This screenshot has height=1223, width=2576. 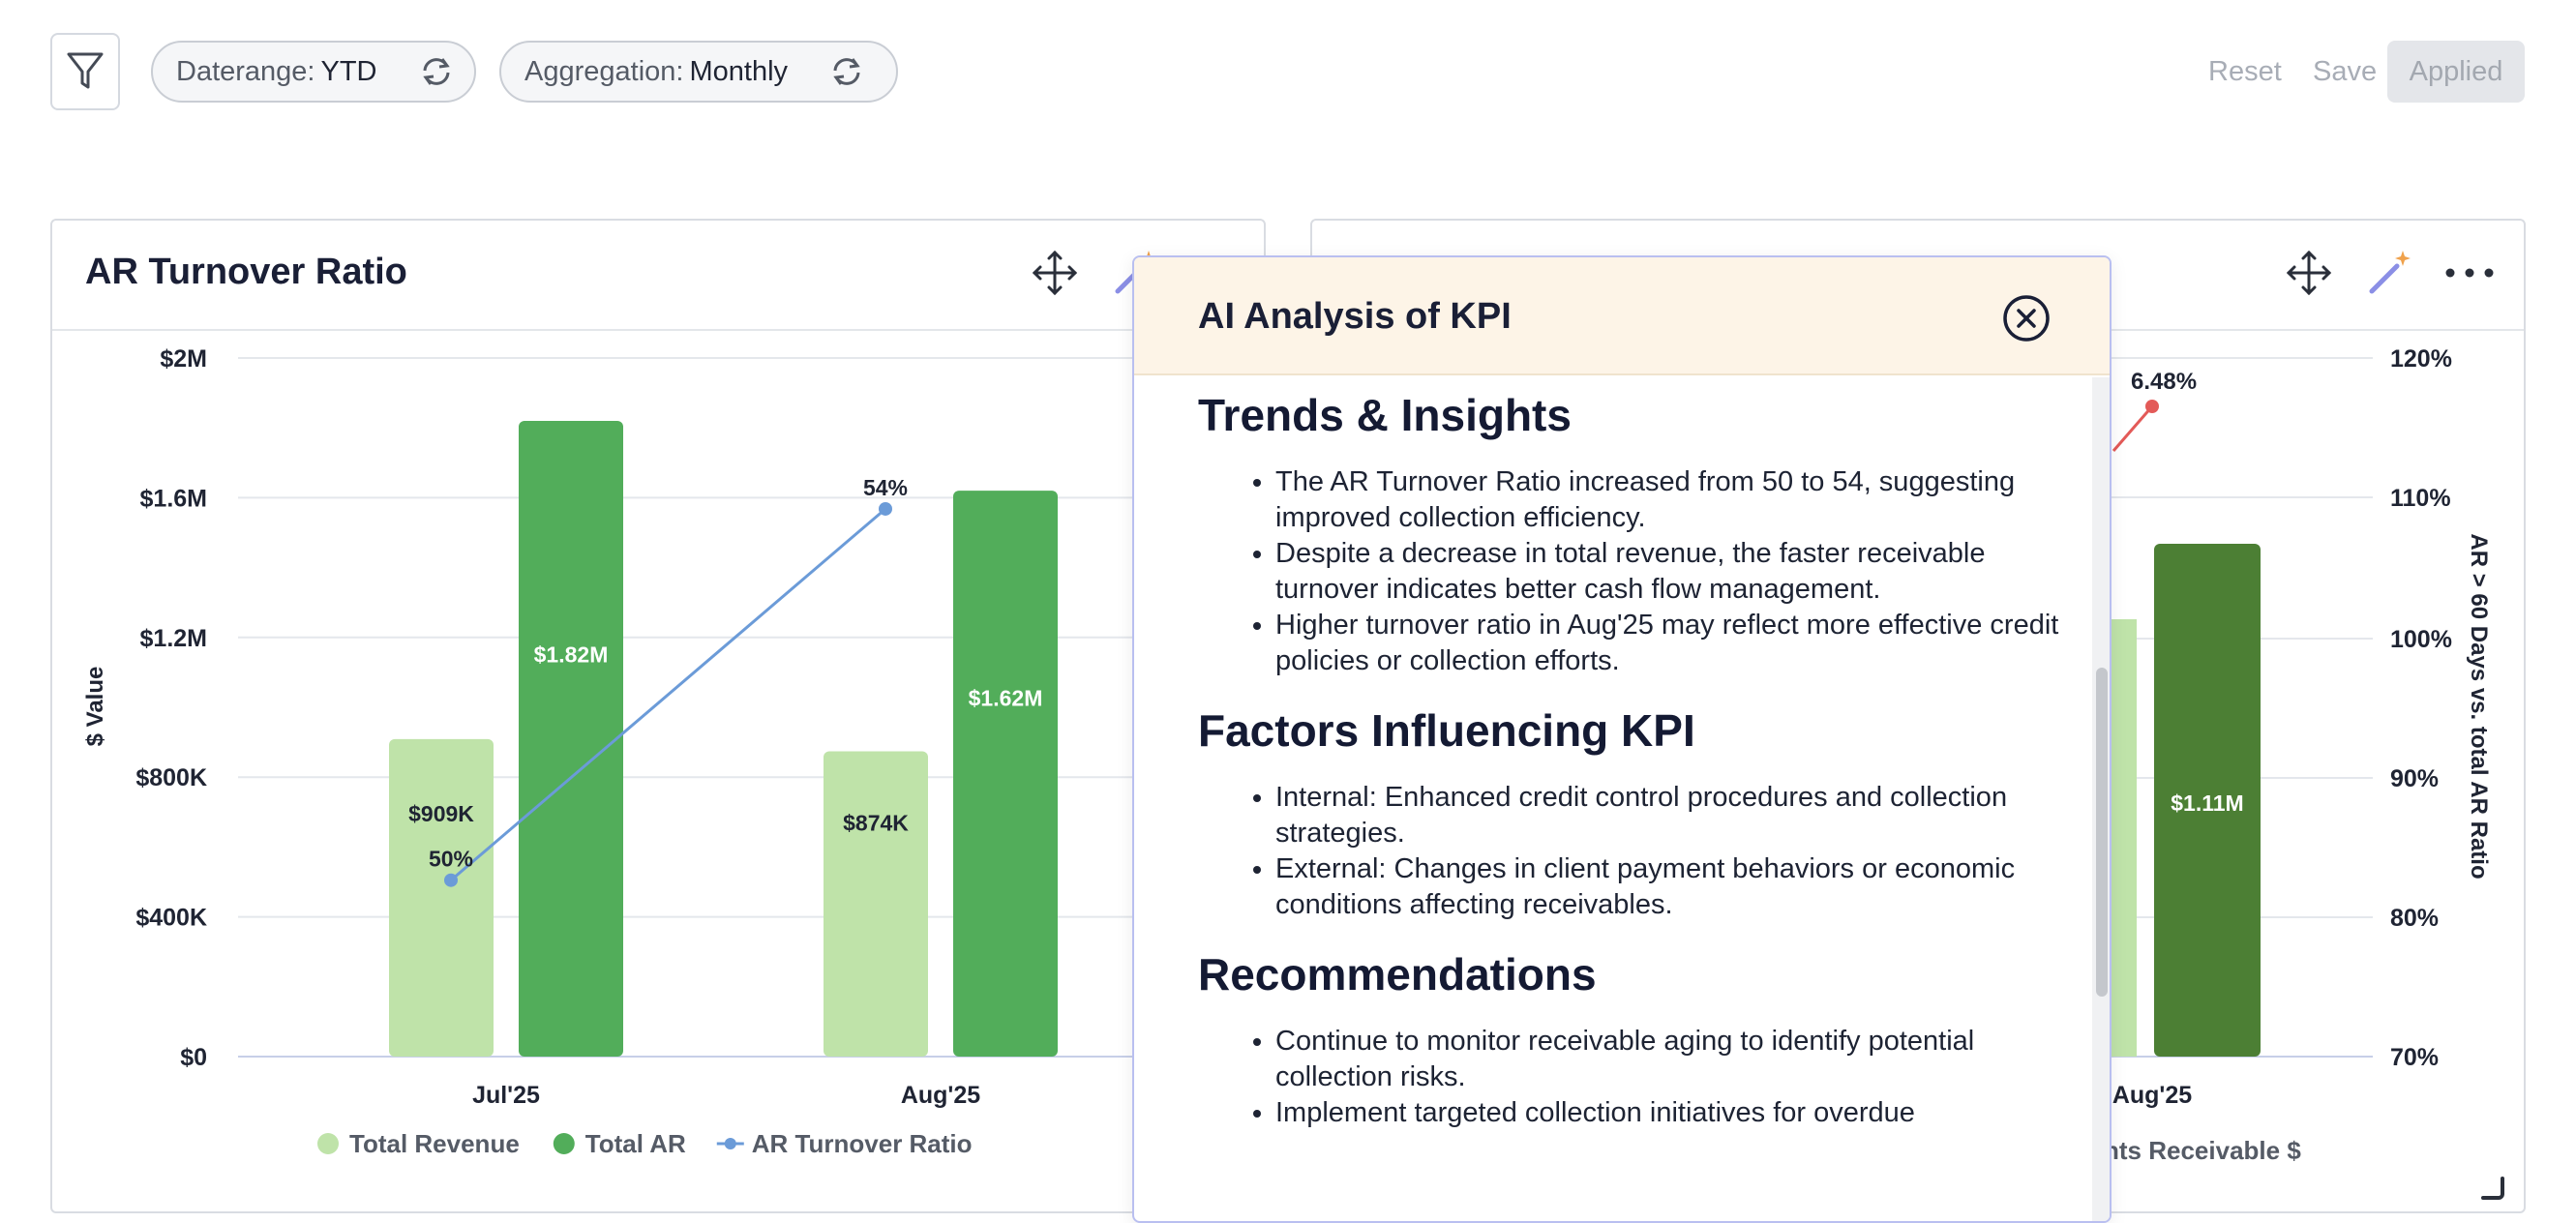 I want to click on save-button: Save, so click(x=2345, y=72).